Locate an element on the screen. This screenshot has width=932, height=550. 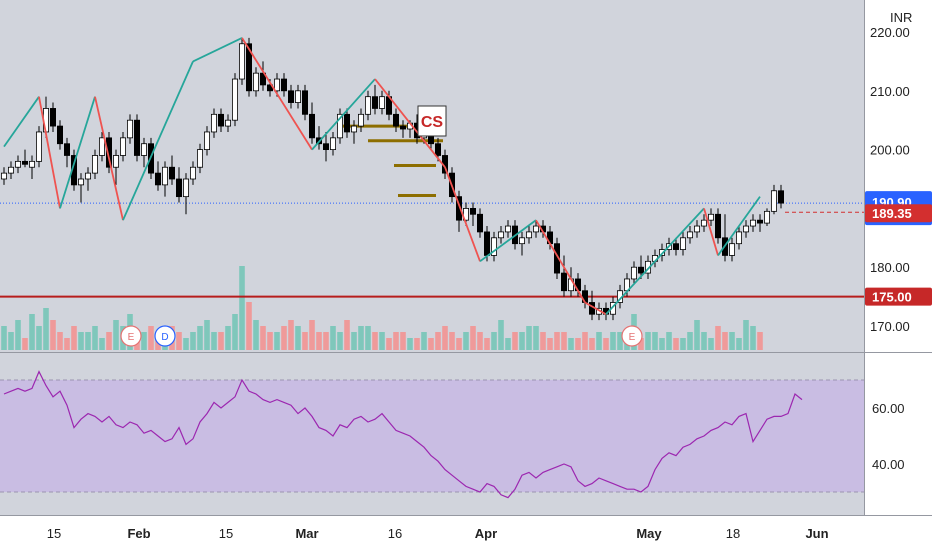
price-tick-label: 180.00 is located at coordinates (890, 267).